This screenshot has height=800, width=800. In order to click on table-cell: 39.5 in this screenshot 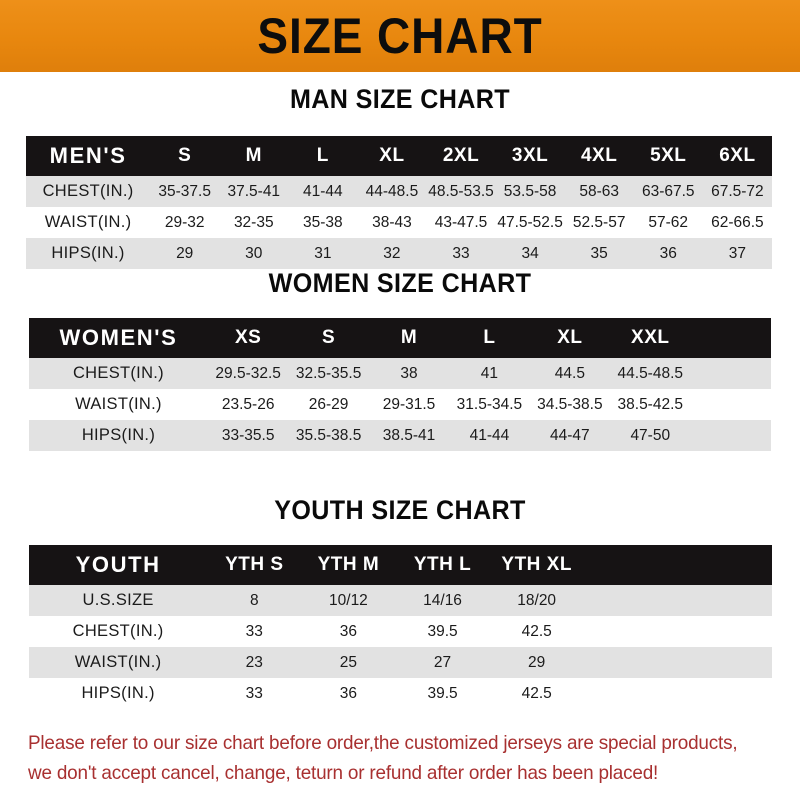, I will do `click(442, 631)`.